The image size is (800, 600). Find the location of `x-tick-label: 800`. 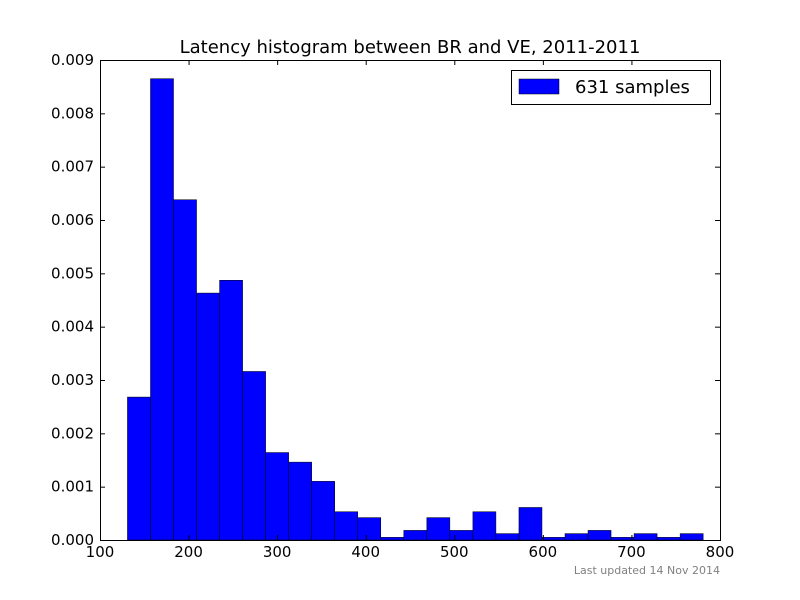

x-tick-label: 800 is located at coordinates (720, 552).